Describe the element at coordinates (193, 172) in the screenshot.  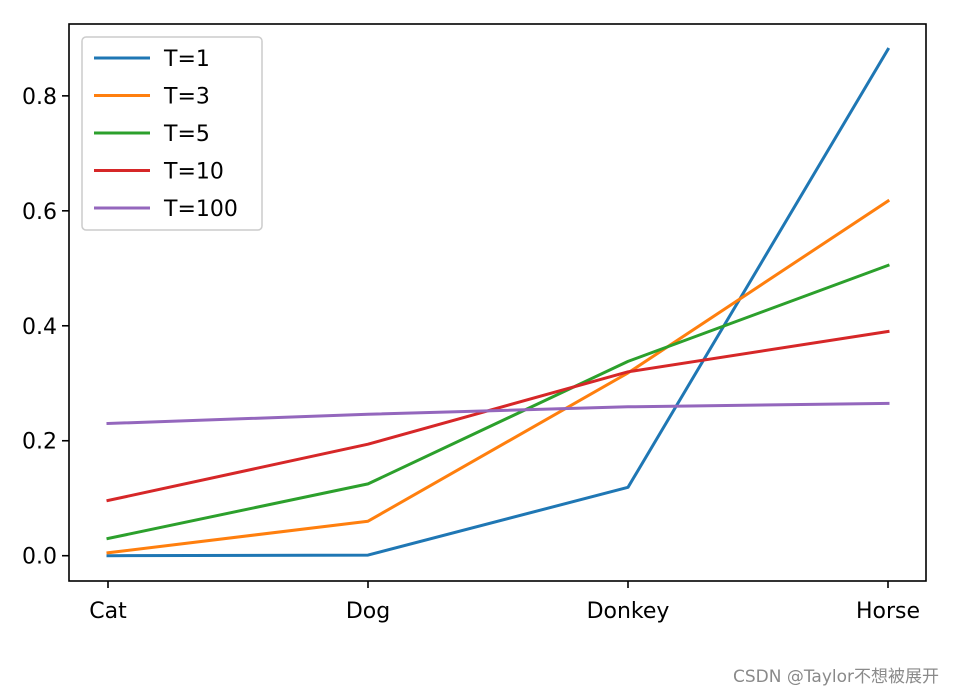
I see `legend-label: T=10` at that location.